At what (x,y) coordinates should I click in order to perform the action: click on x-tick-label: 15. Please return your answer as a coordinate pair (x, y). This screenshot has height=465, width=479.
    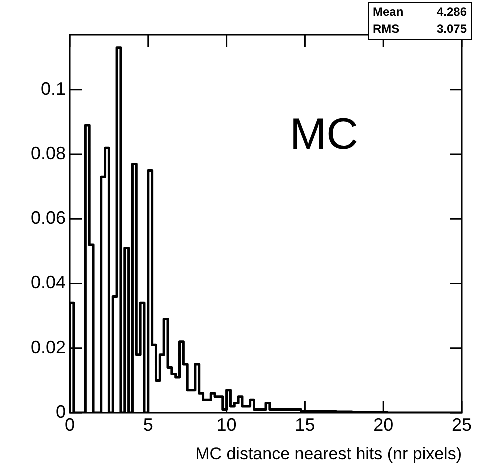
    Looking at the image, I should click on (305, 424).